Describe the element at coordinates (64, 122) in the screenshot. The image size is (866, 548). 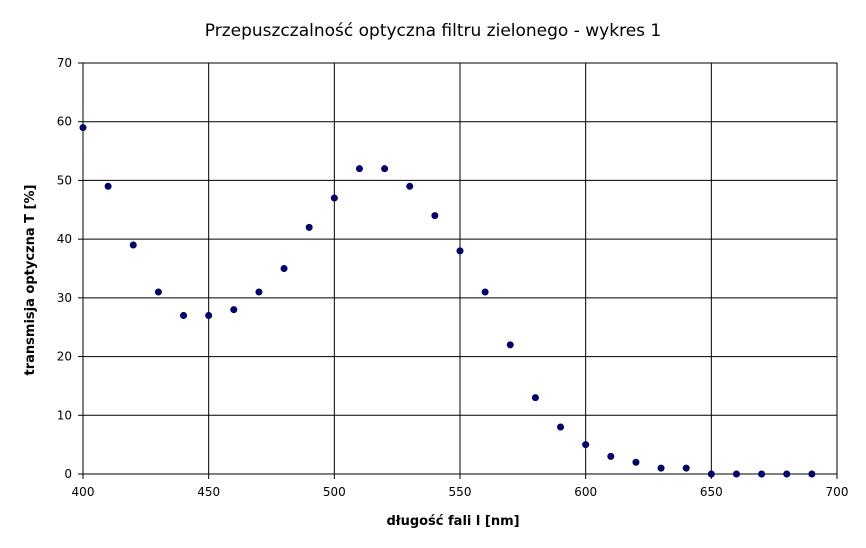
I see `y-tick-label: 60` at that location.